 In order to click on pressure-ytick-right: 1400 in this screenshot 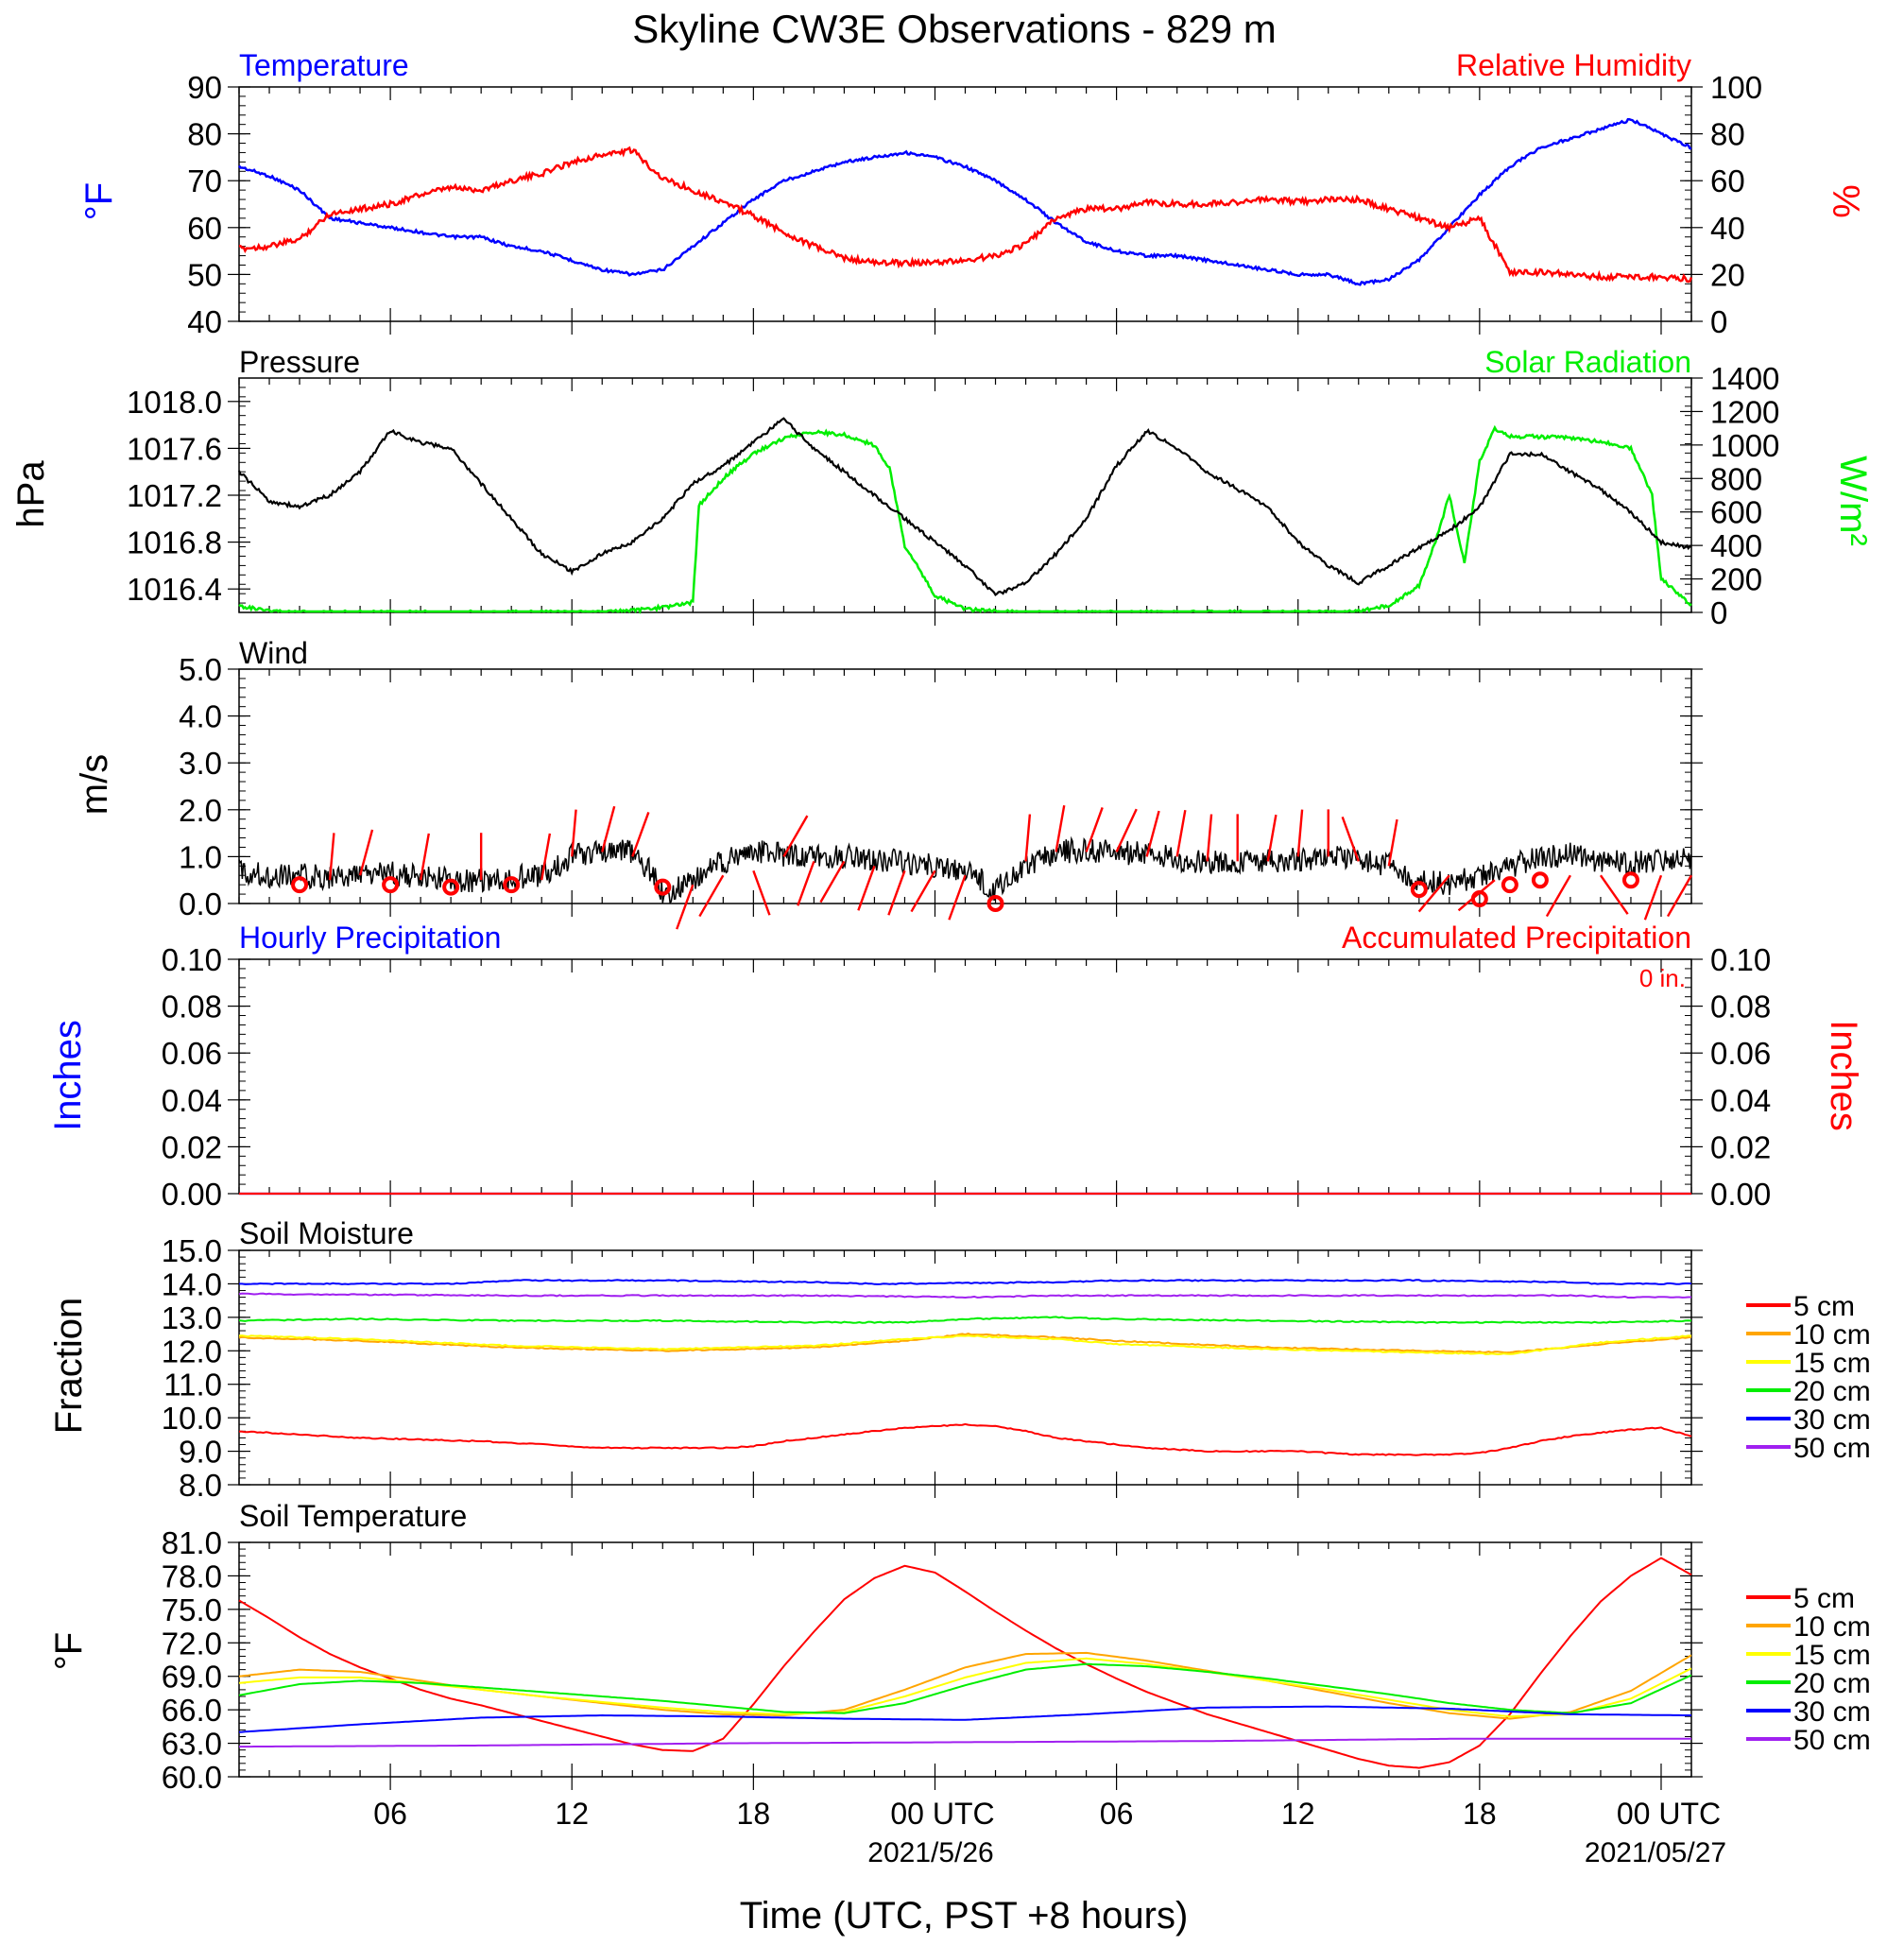, I will do `click(1745, 378)`.